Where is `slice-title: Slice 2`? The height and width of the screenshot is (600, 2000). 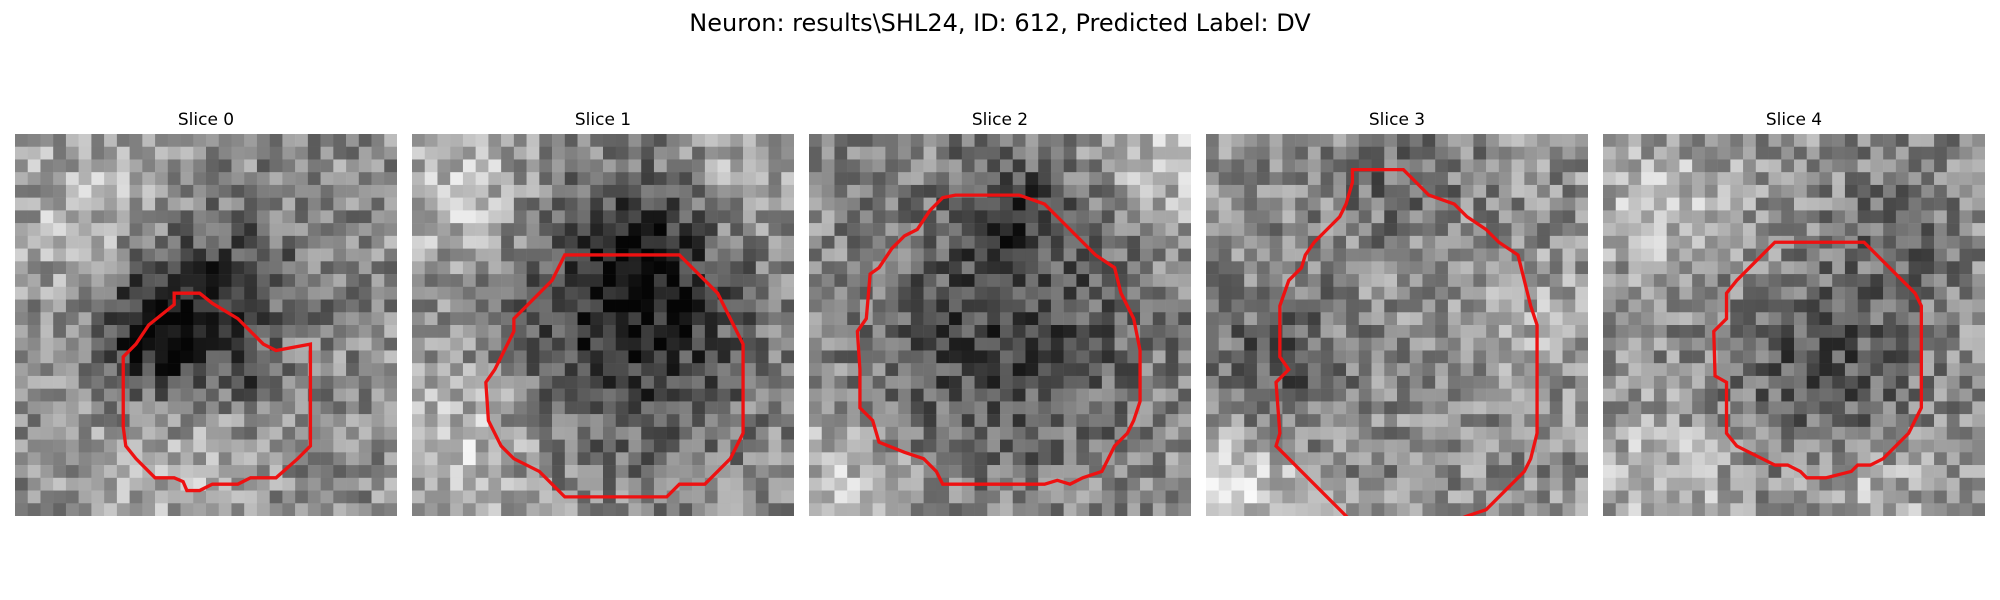
slice-title: Slice 2 is located at coordinates (1000, 120).